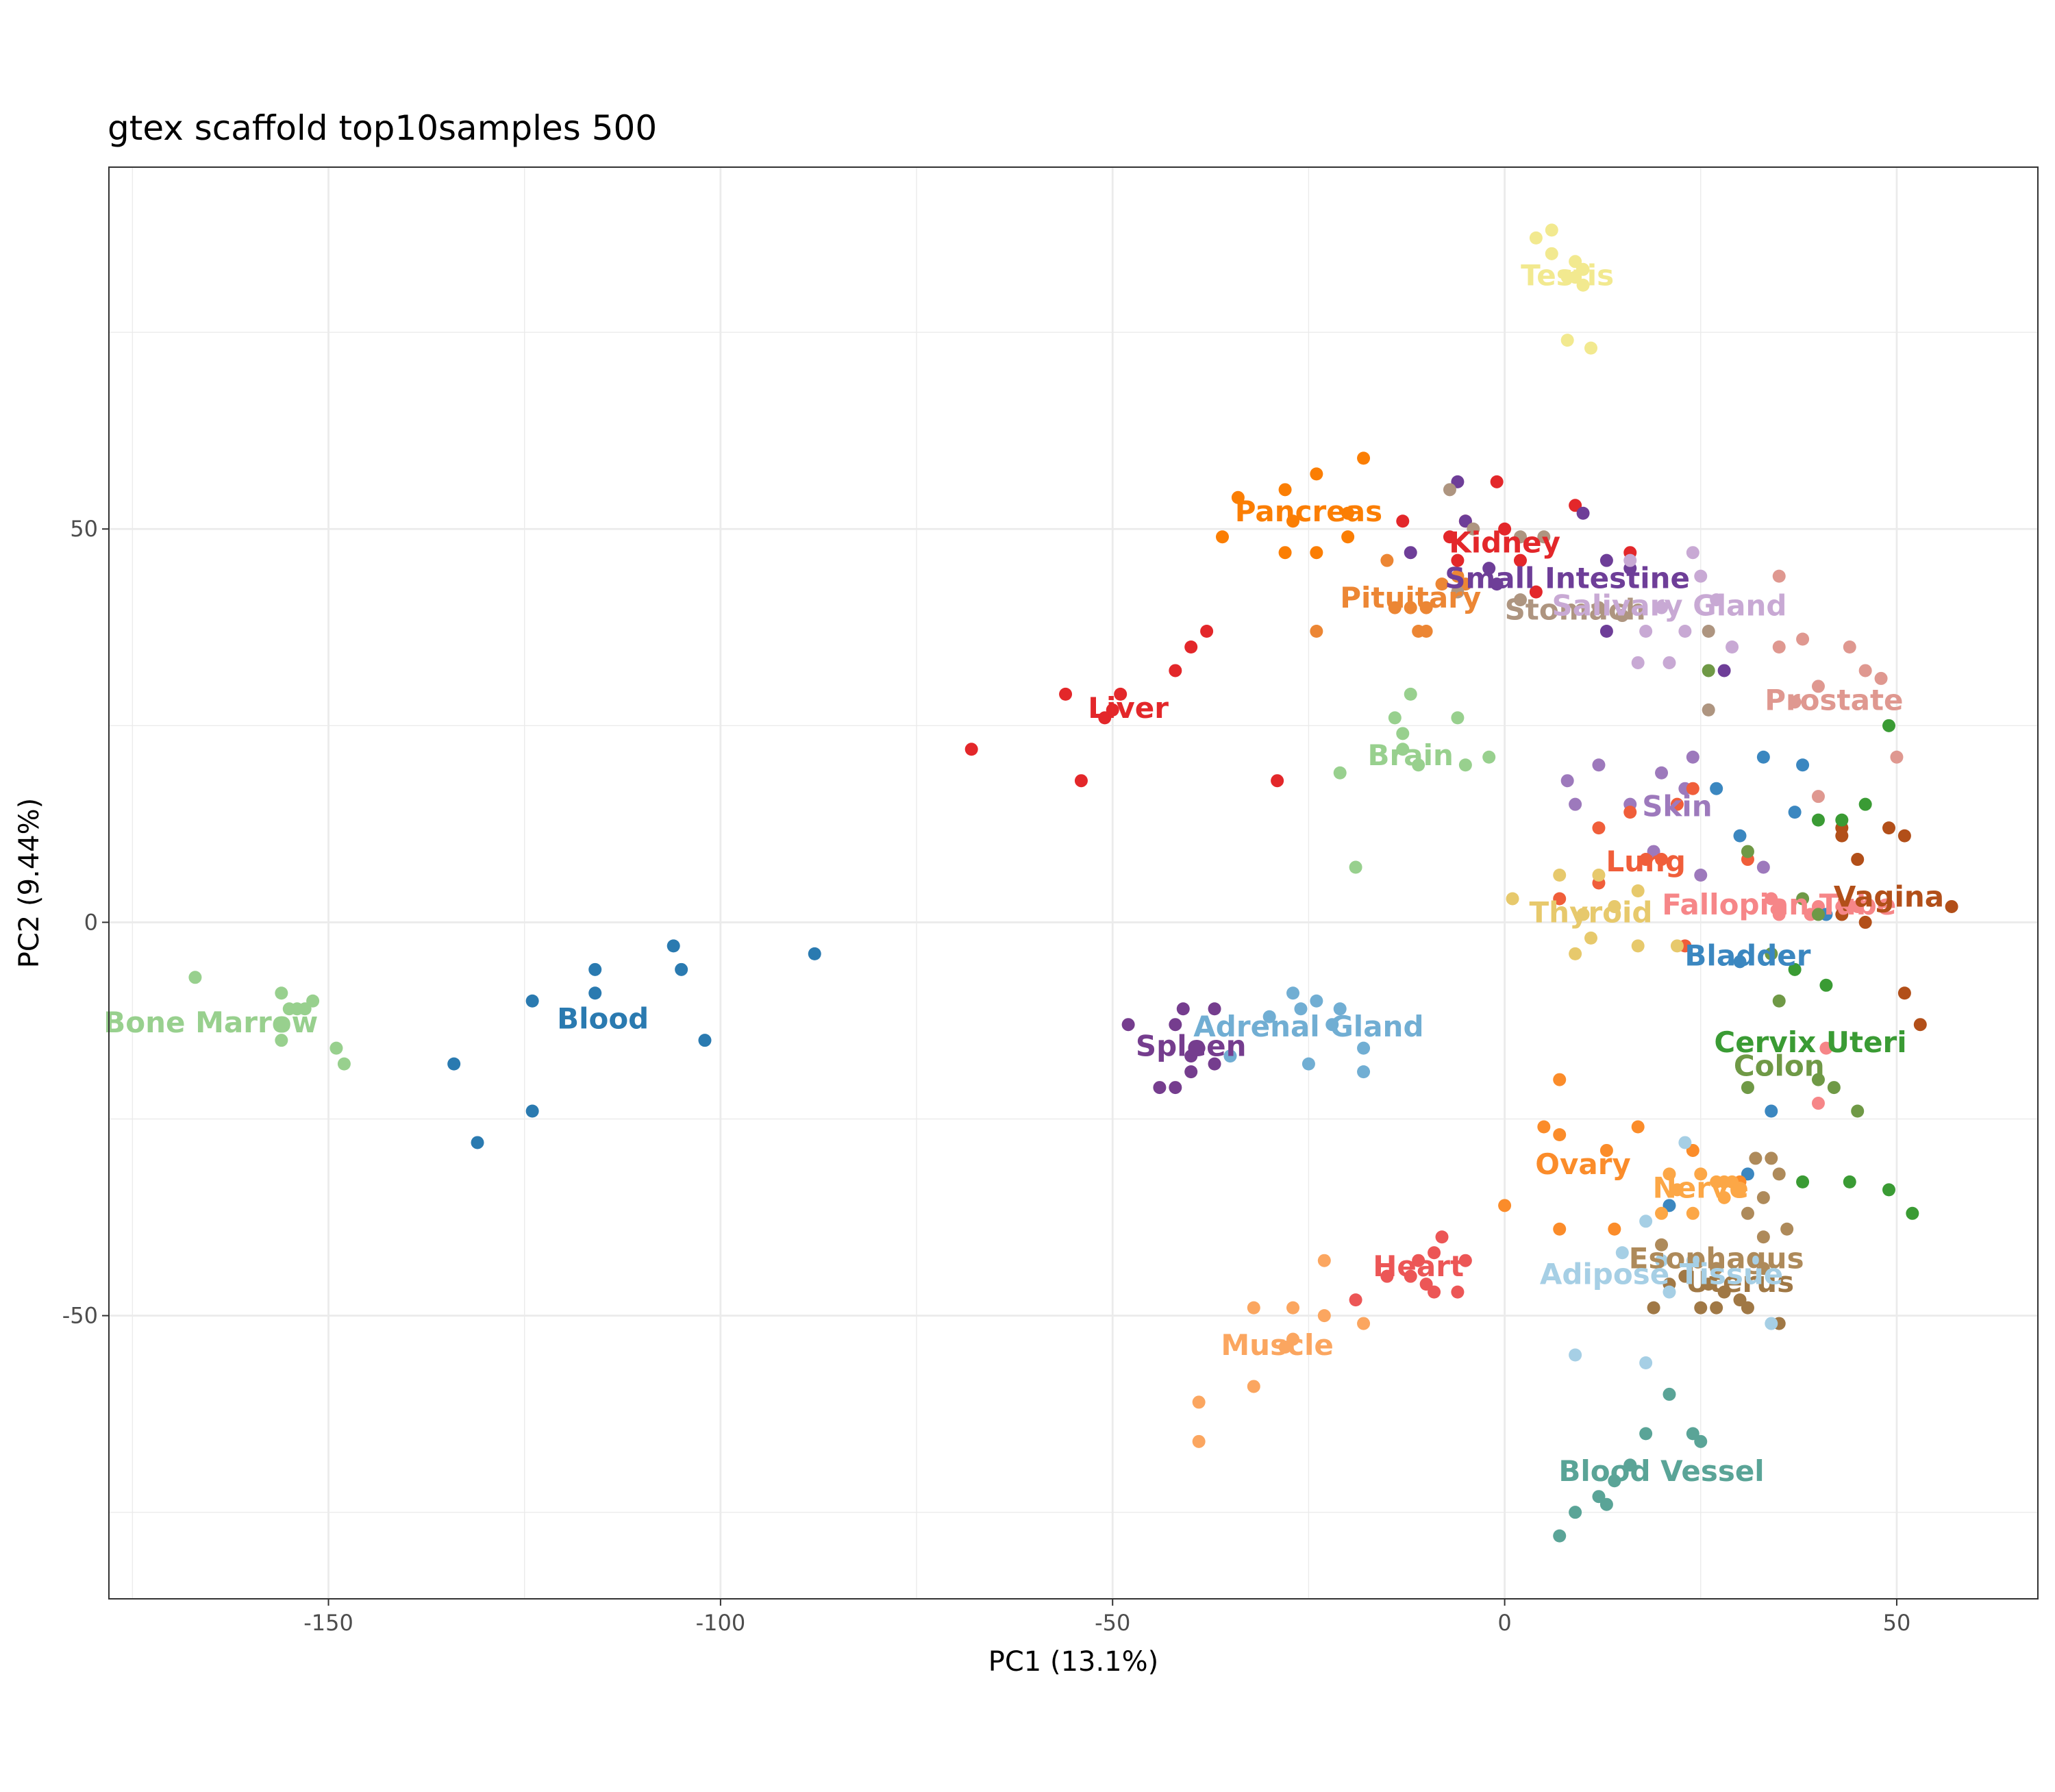 The height and width of the screenshot is (1792, 2055). I want to click on series-label: Pituitary, so click(1410, 597).